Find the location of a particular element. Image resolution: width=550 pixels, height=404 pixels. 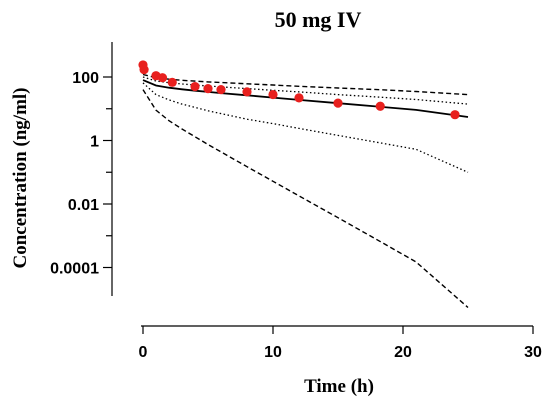

x-tick-label: 10 is located at coordinates (273, 352).